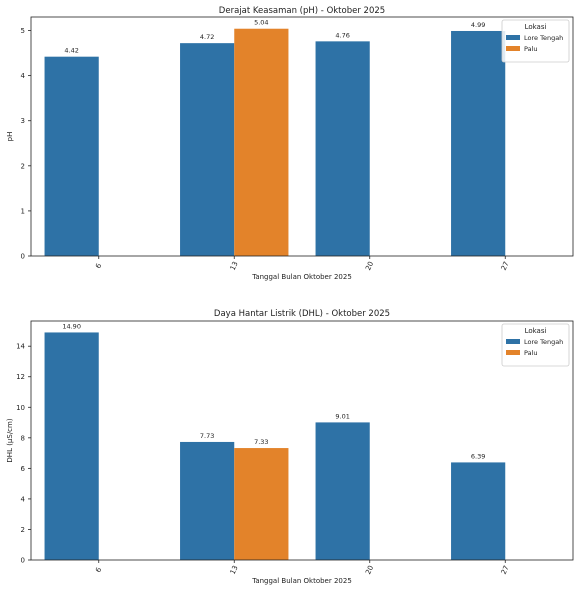 The height and width of the screenshot is (591, 581). Describe the element at coordinates (20, 377) in the screenshot. I see `y-tick-label: 12` at that location.